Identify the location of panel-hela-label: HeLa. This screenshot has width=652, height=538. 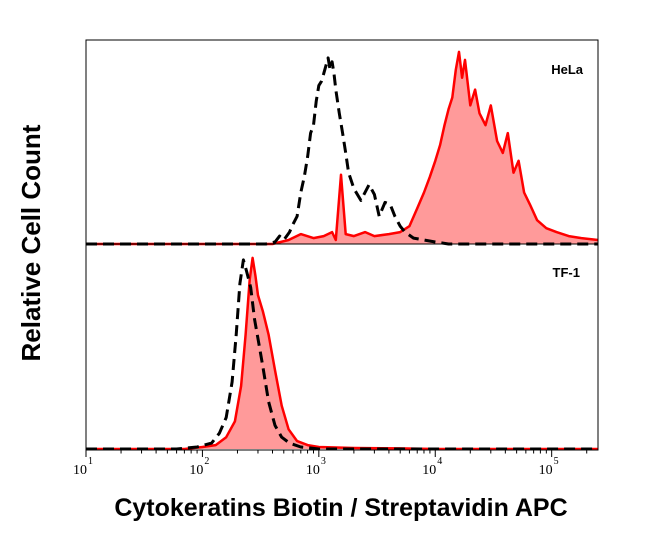
(567, 69).